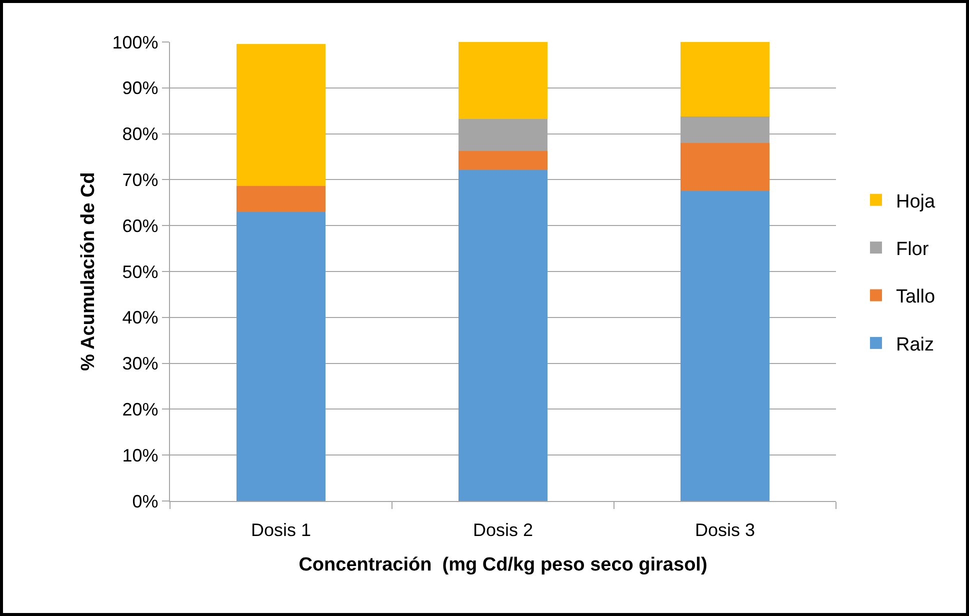 The height and width of the screenshot is (616, 969). Describe the element at coordinates (140, 226) in the screenshot. I see `y-tick-label: 60%` at that location.